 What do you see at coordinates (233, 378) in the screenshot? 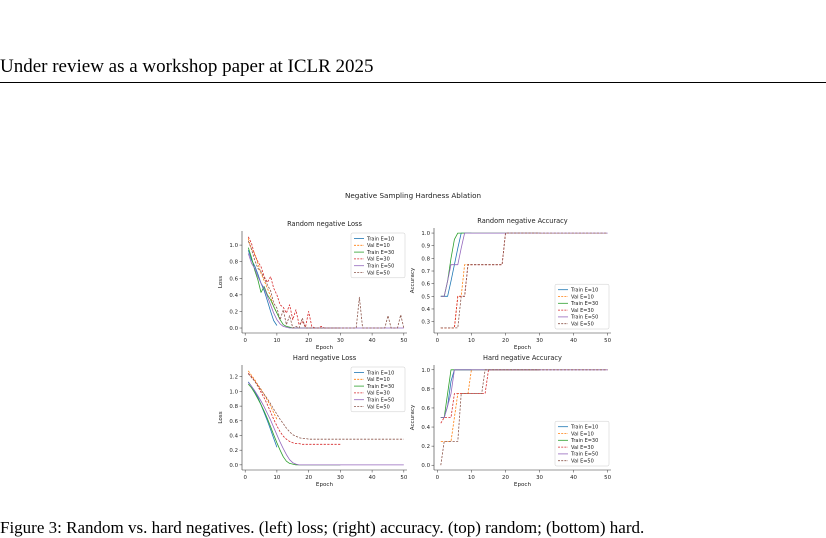
I see `y-tick-label: 1.2` at bounding box center [233, 378].